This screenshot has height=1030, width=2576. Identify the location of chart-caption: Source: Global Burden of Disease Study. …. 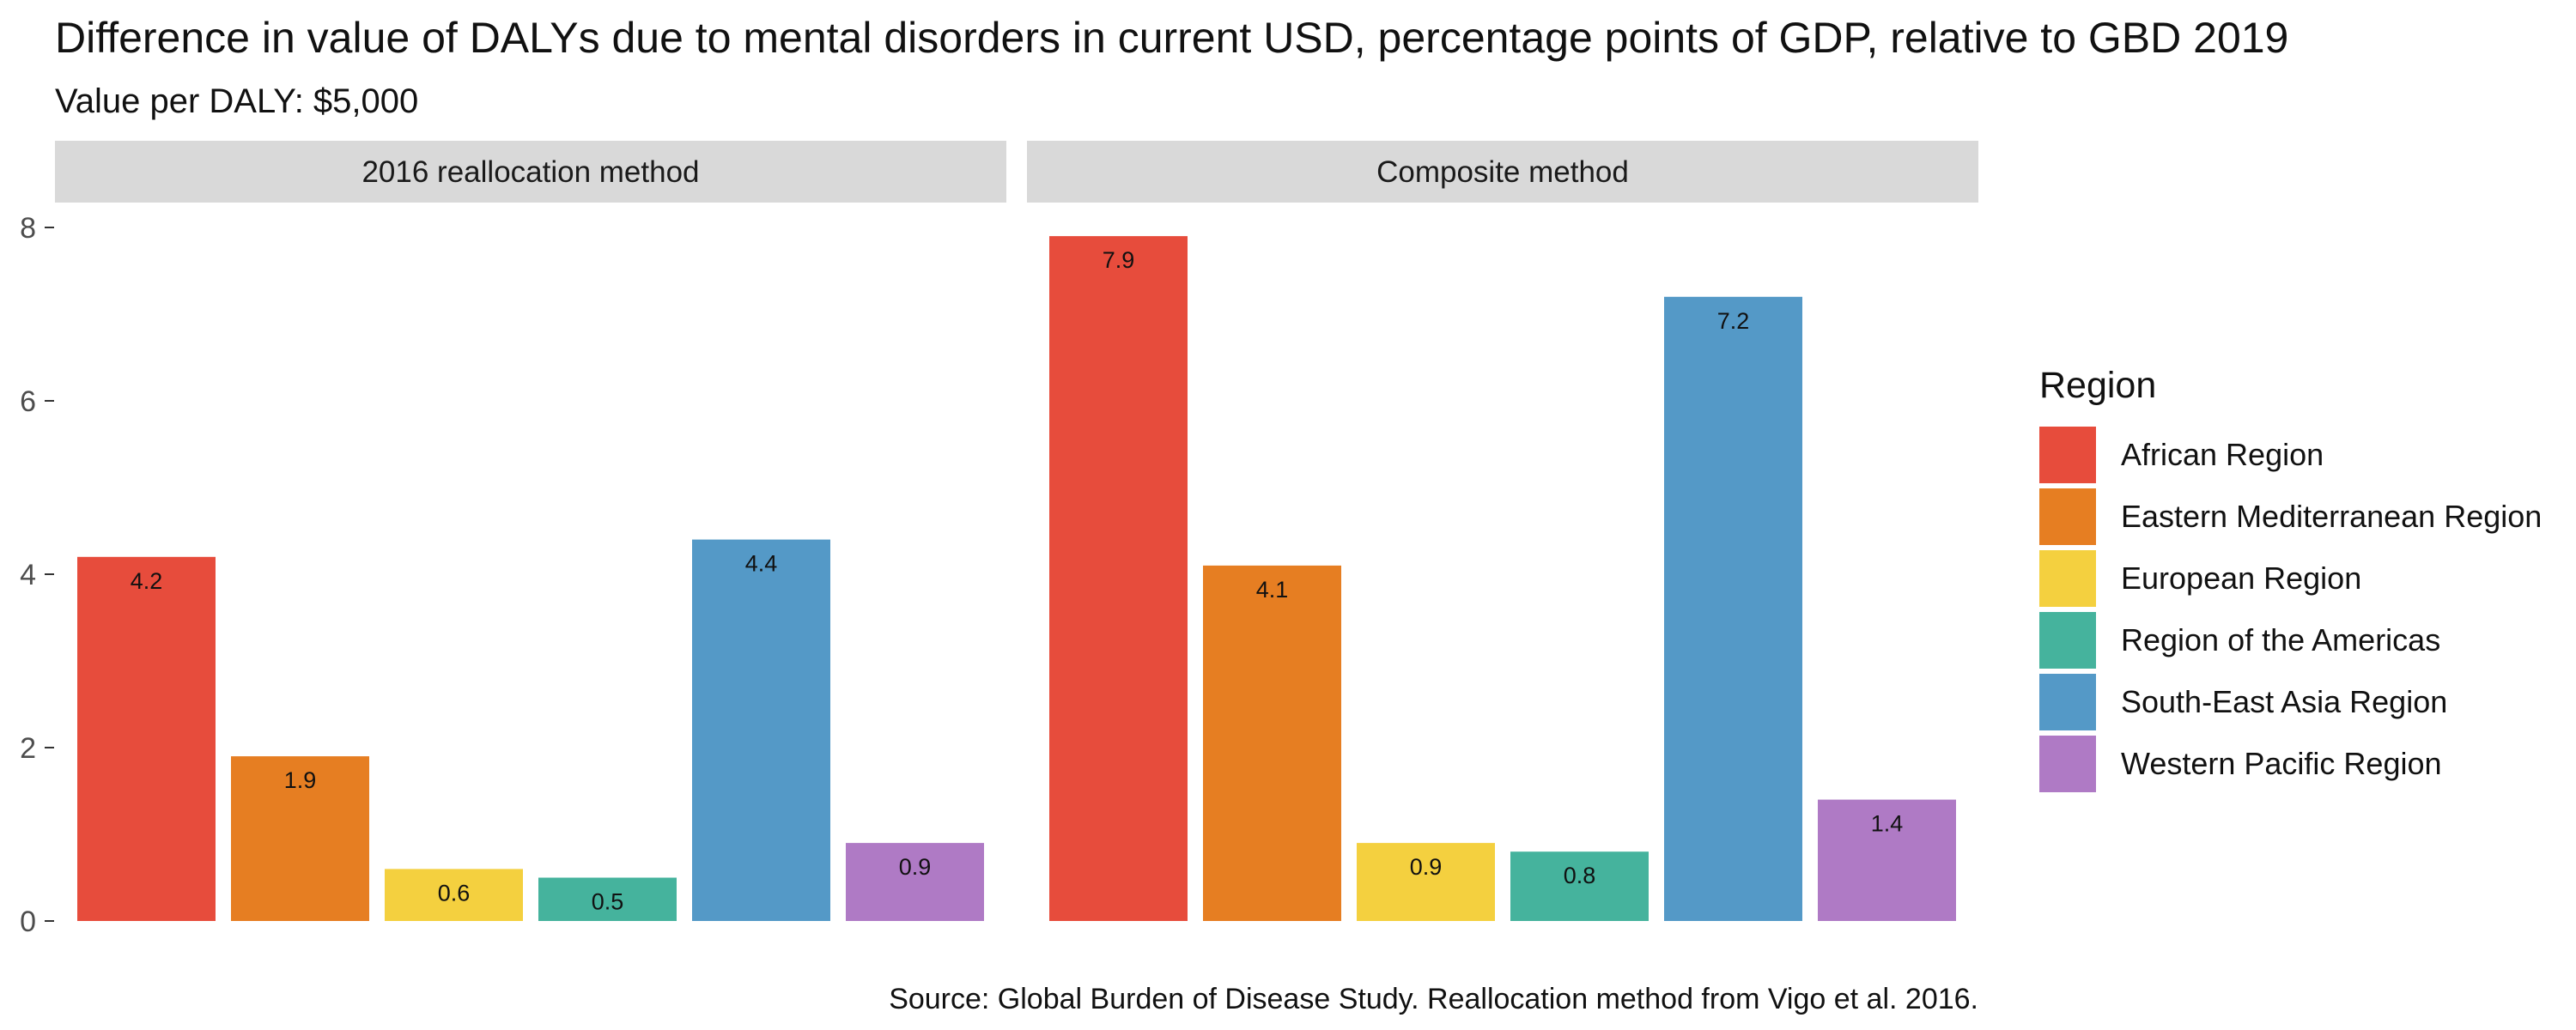
(1433, 999).